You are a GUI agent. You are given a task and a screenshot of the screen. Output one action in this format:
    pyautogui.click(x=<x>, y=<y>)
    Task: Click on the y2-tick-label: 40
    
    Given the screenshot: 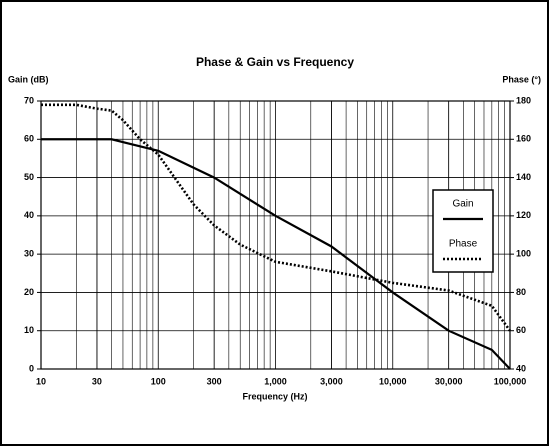 What is the action you would take?
    pyautogui.click(x=521, y=368)
    